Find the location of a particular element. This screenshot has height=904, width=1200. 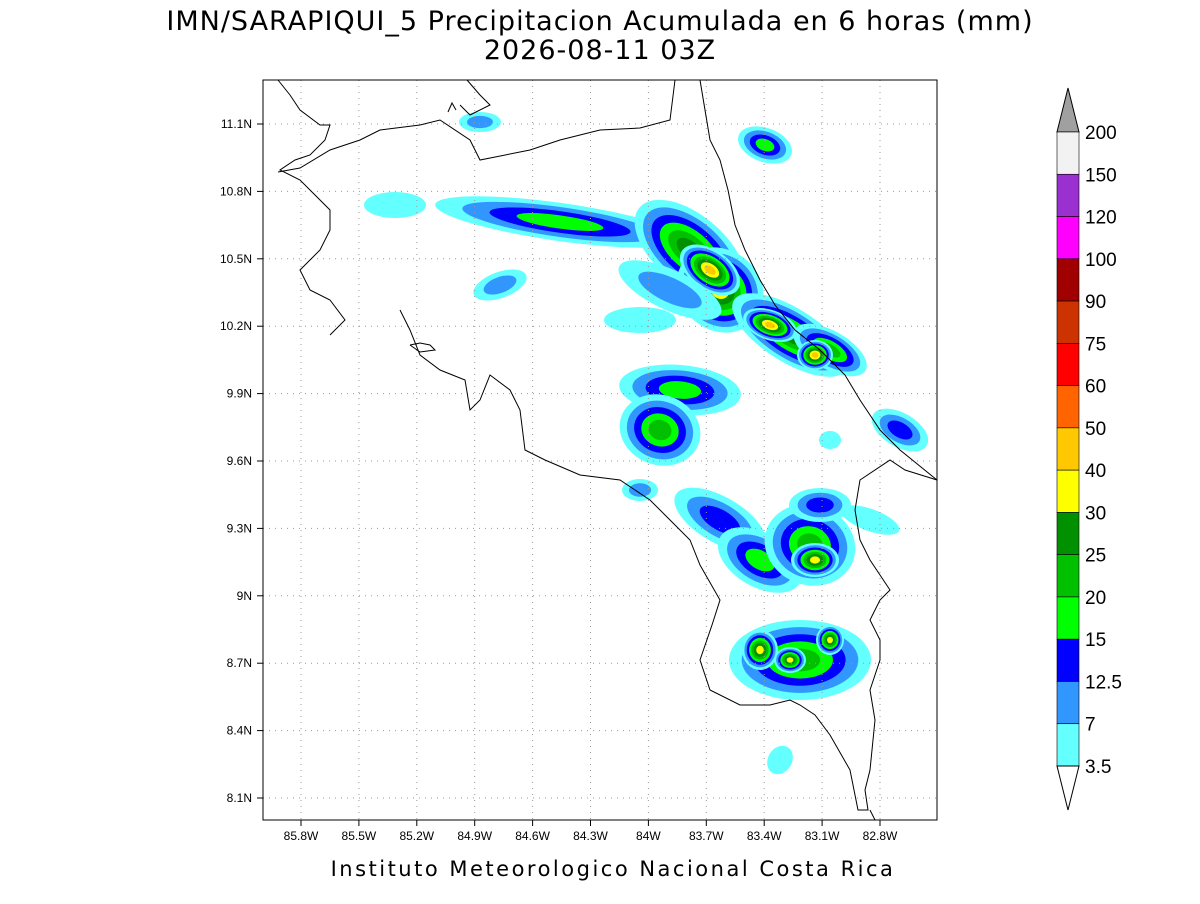

lon-tick-label: 84.3W is located at coordinates (590, 836).